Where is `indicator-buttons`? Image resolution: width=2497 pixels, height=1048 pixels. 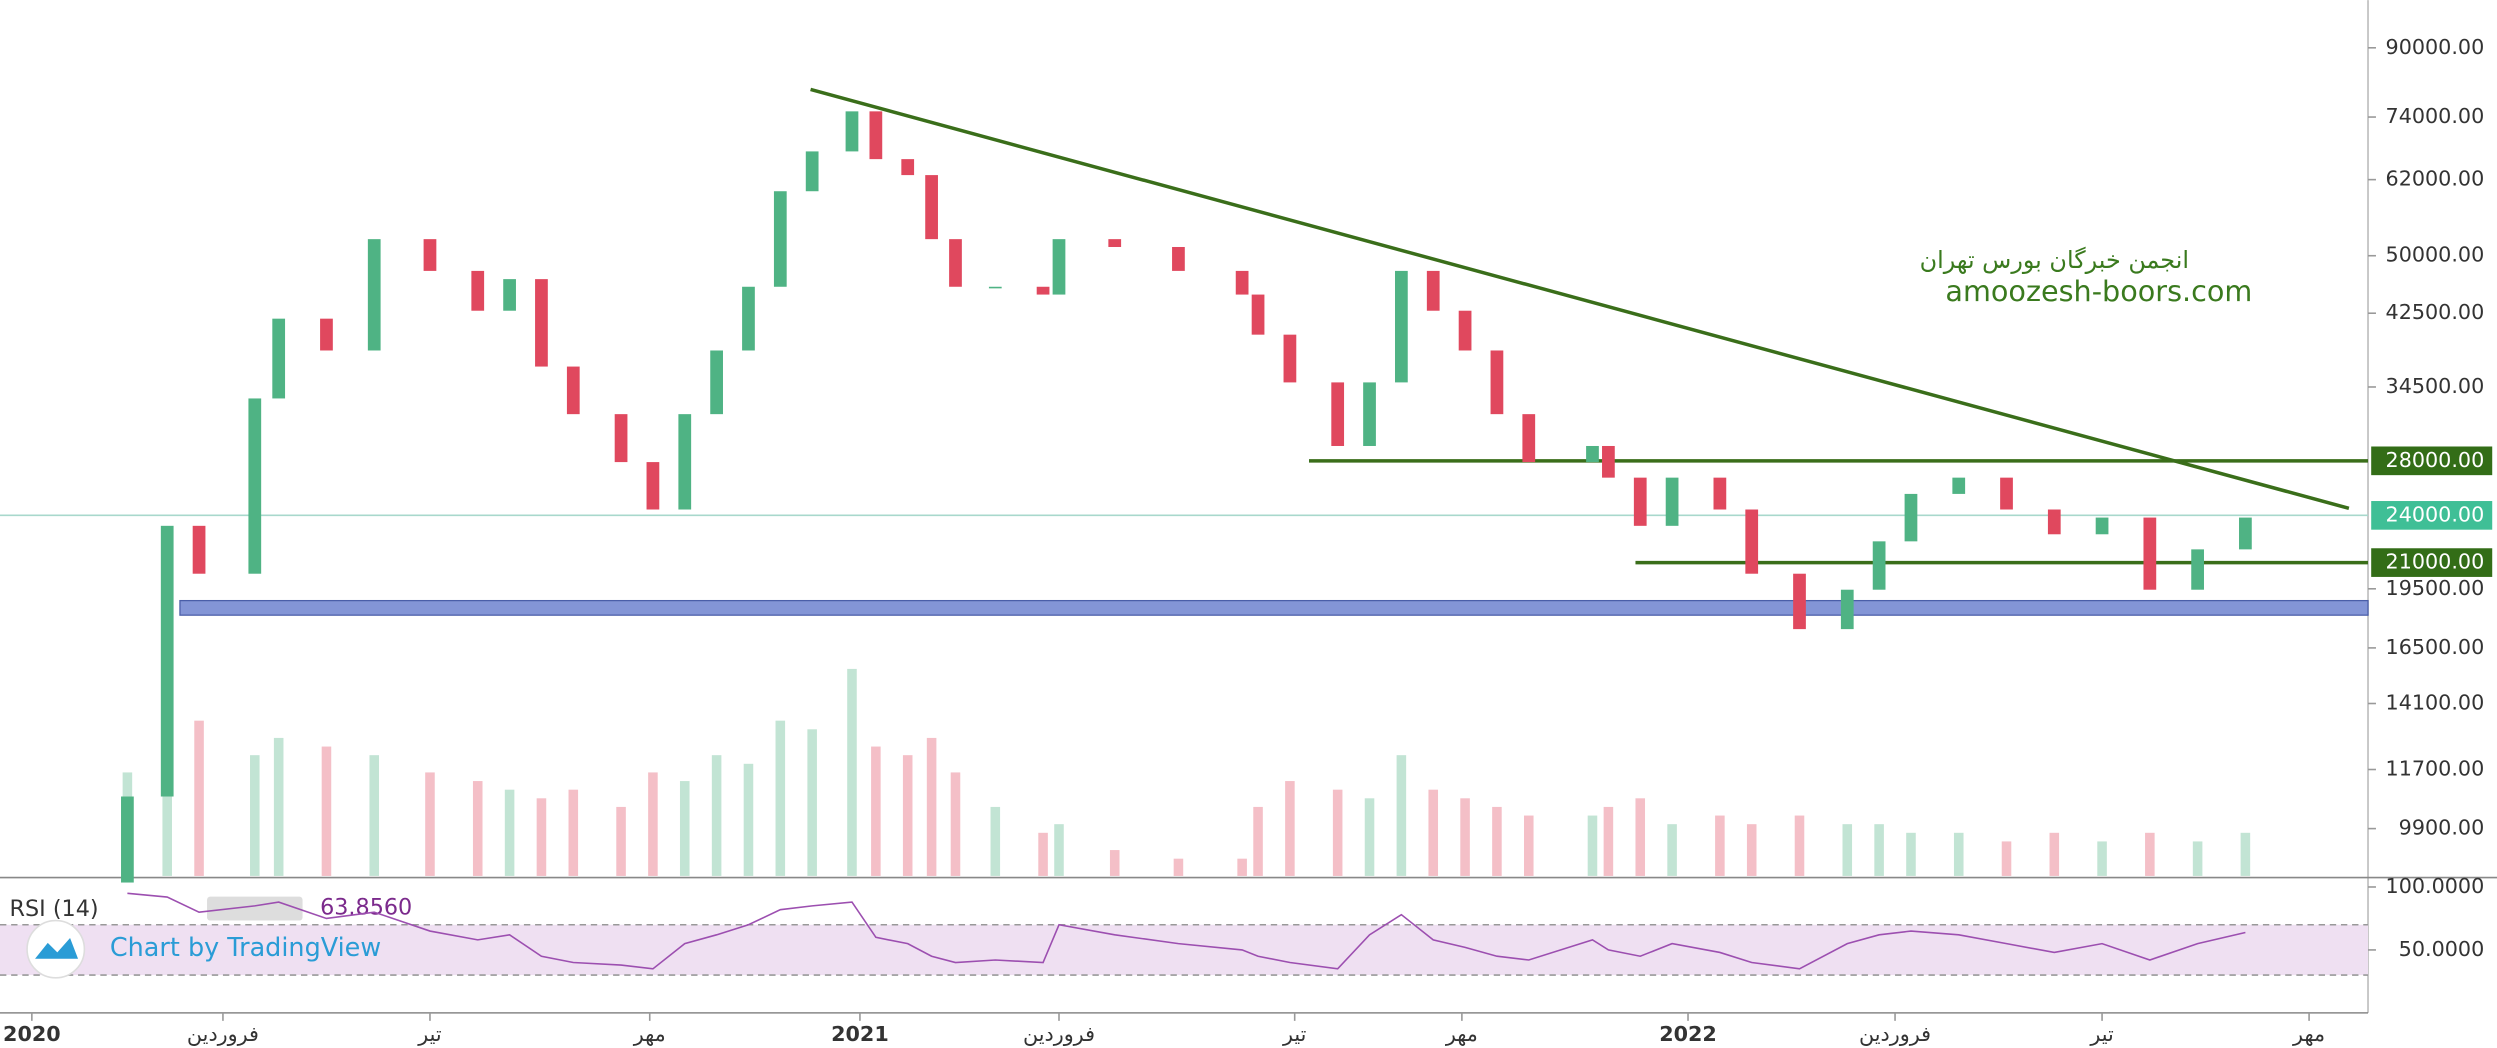
indicator-buttons is located at coordinates (255, 908).